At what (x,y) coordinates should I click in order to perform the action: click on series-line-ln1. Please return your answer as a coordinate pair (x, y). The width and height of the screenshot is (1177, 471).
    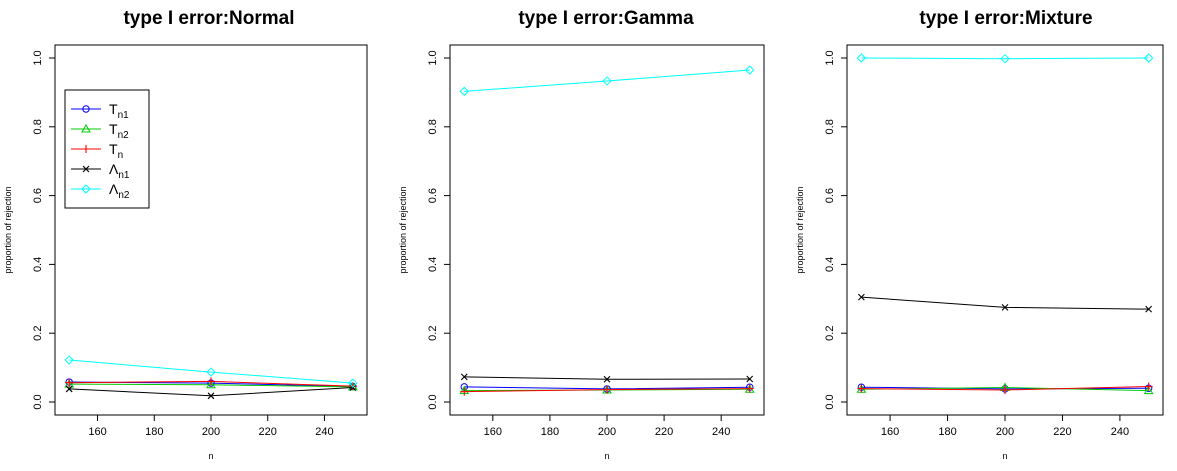
    Looking at the image, I should click on (211, 392).